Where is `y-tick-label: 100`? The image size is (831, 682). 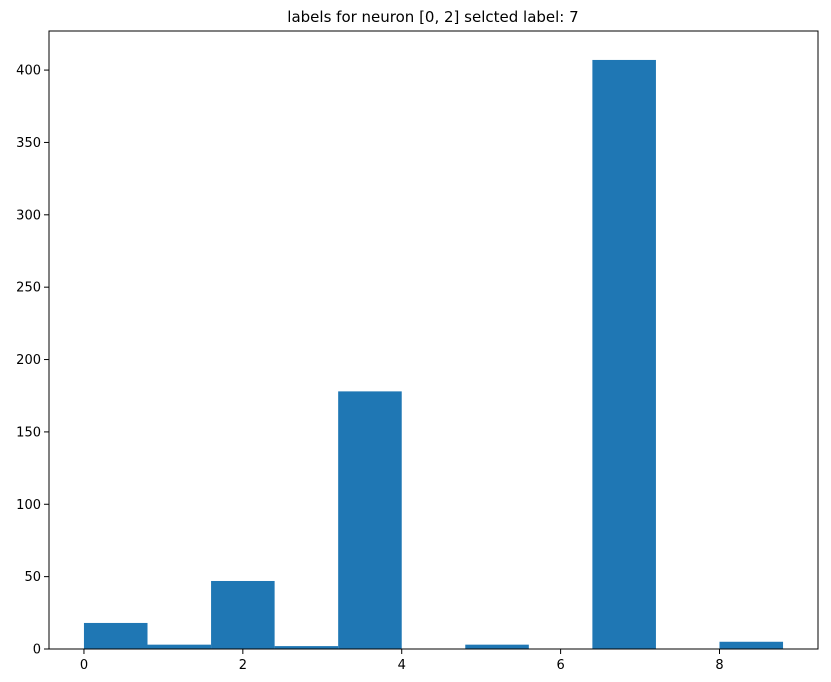
y-tick-label: 100 is located at coordinates (28, 505).